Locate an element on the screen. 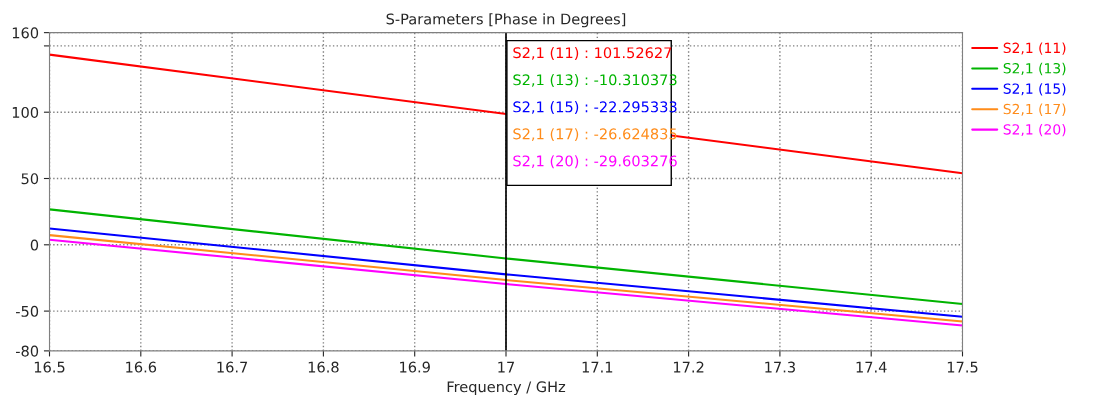 The width and height of the screenshot is (1100, 408). x-tick-label: 17.1 is located at coordinates (597, 367).